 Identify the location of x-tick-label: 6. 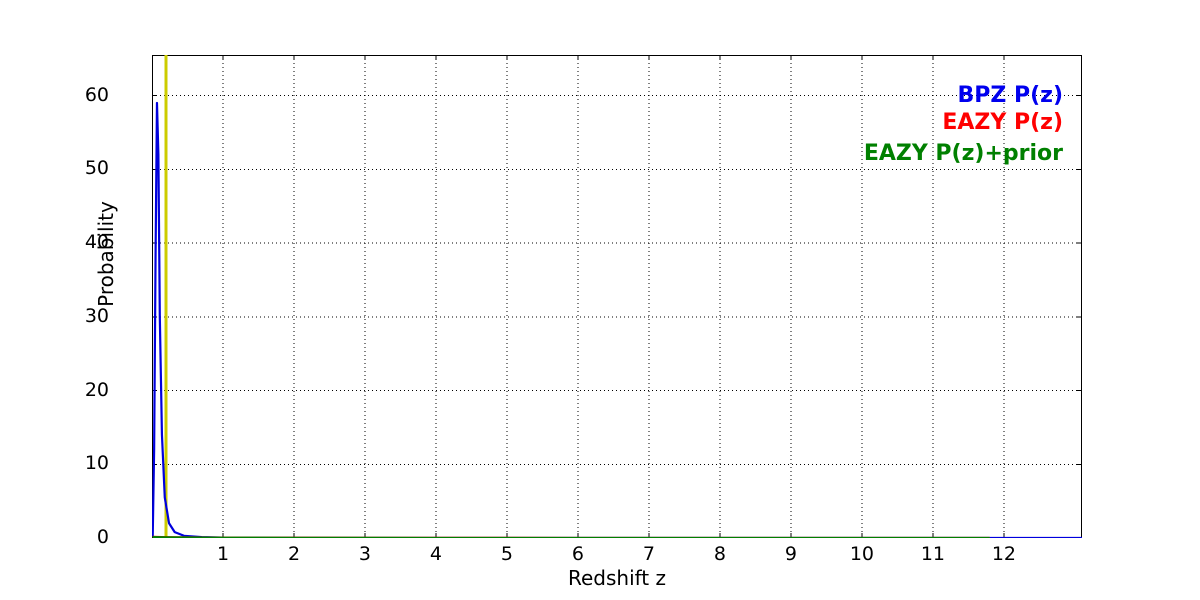
(577, 554).